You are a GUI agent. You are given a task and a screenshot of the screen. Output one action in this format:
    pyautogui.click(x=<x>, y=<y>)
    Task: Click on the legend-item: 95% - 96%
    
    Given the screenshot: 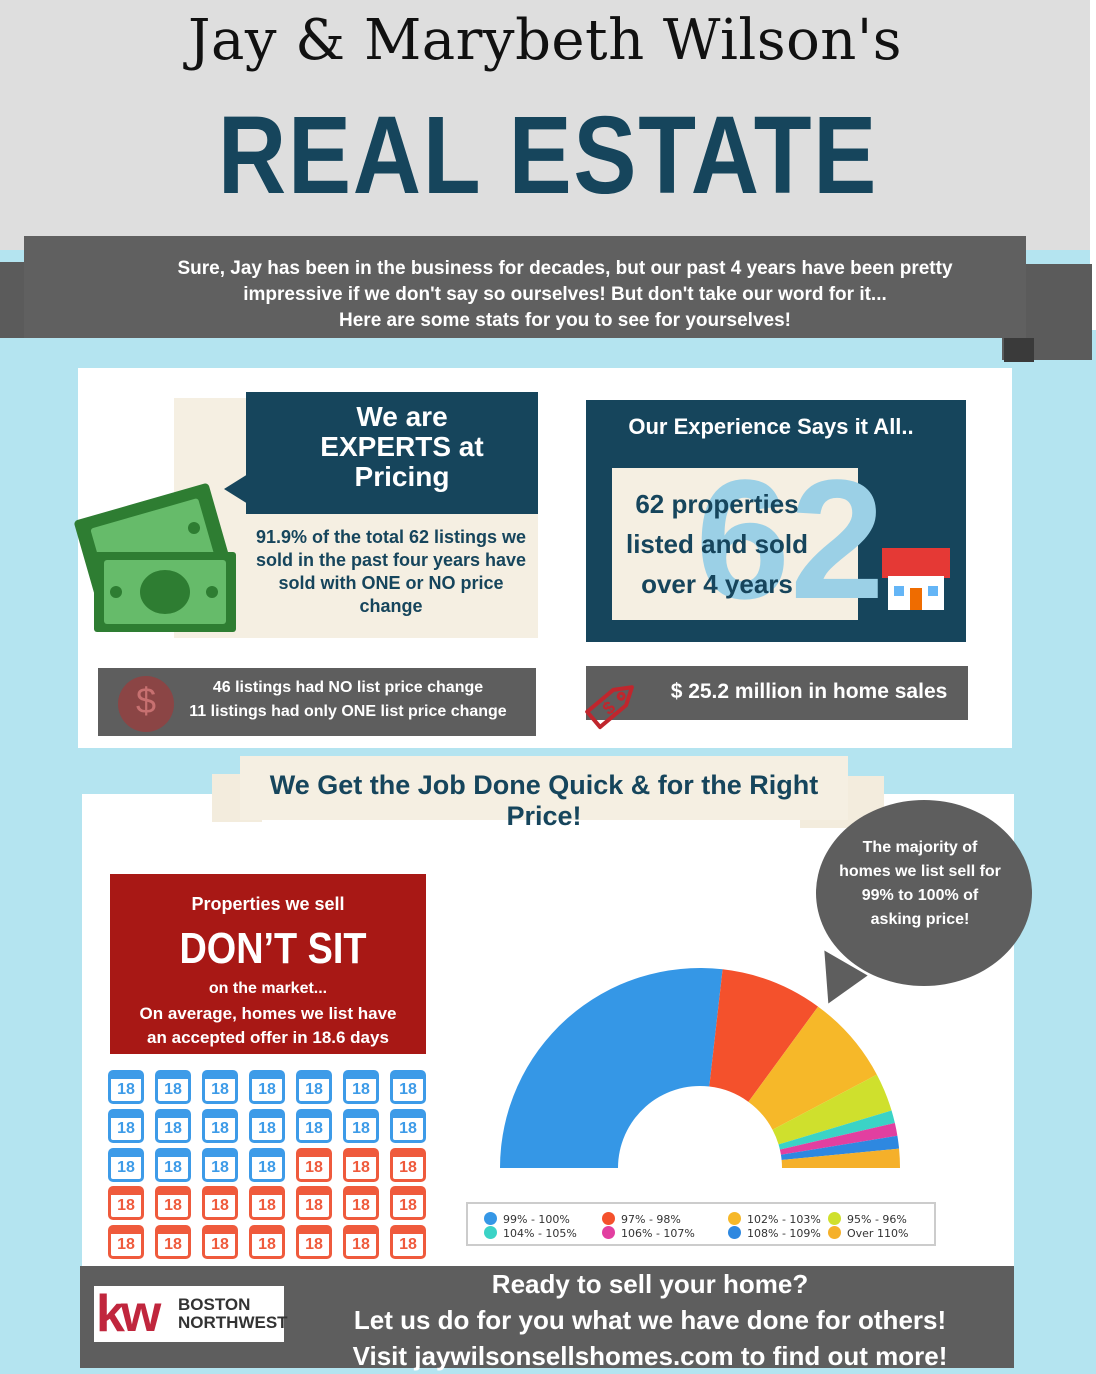 What is the action you would take?
    pyautogui.click(x=867, y=1219)
    